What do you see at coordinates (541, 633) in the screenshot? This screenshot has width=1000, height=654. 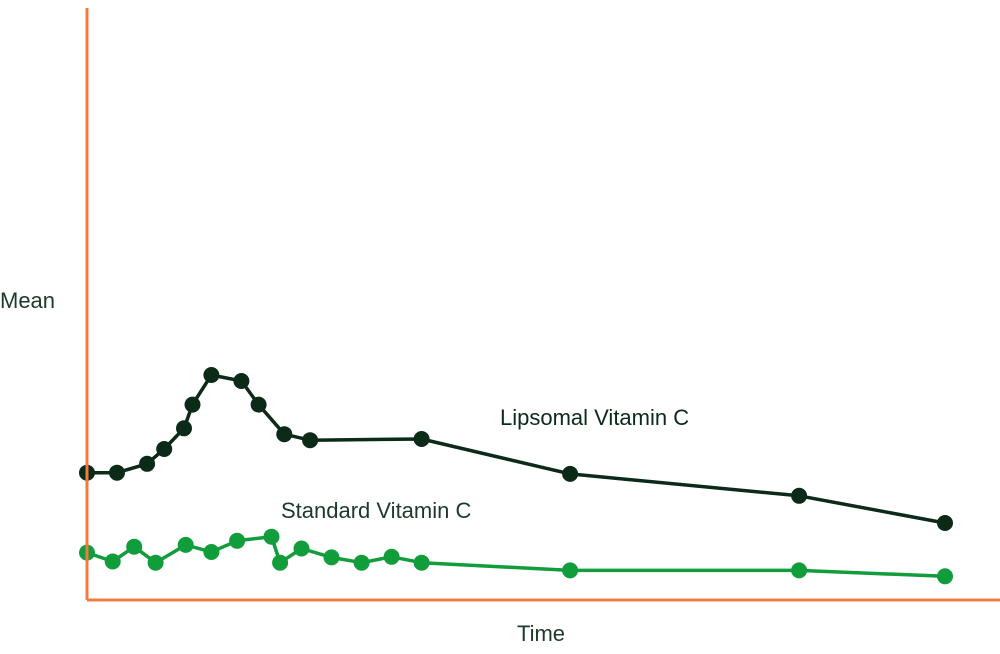 I see `x-axis-title: Time` at bounding box center [541, 633].